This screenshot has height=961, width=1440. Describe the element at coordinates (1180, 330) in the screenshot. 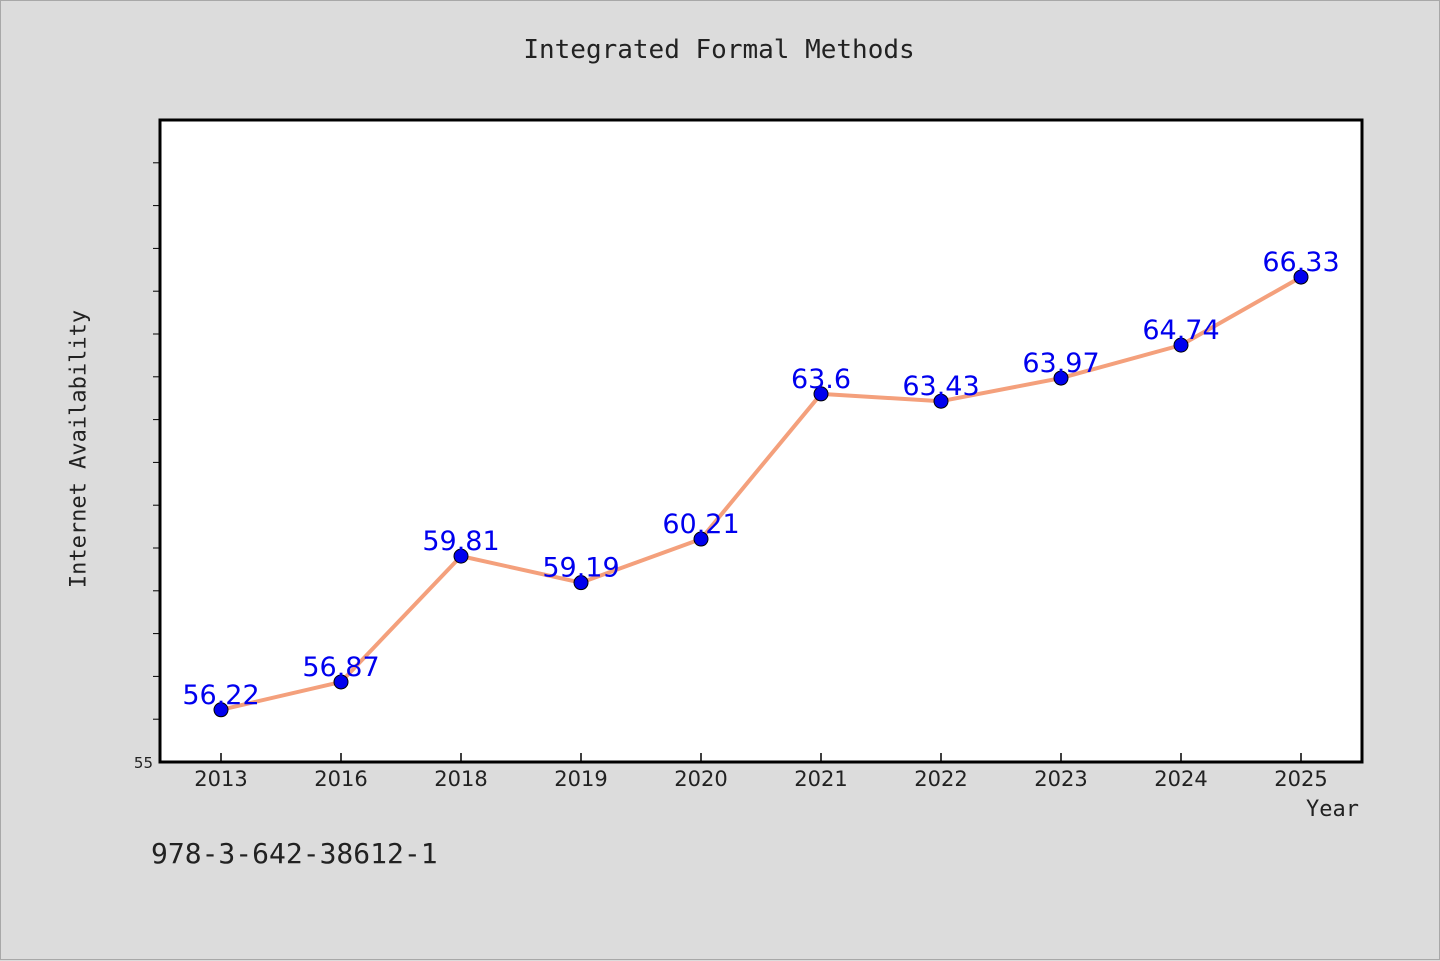

I see `data-label: 64.74` at that location.